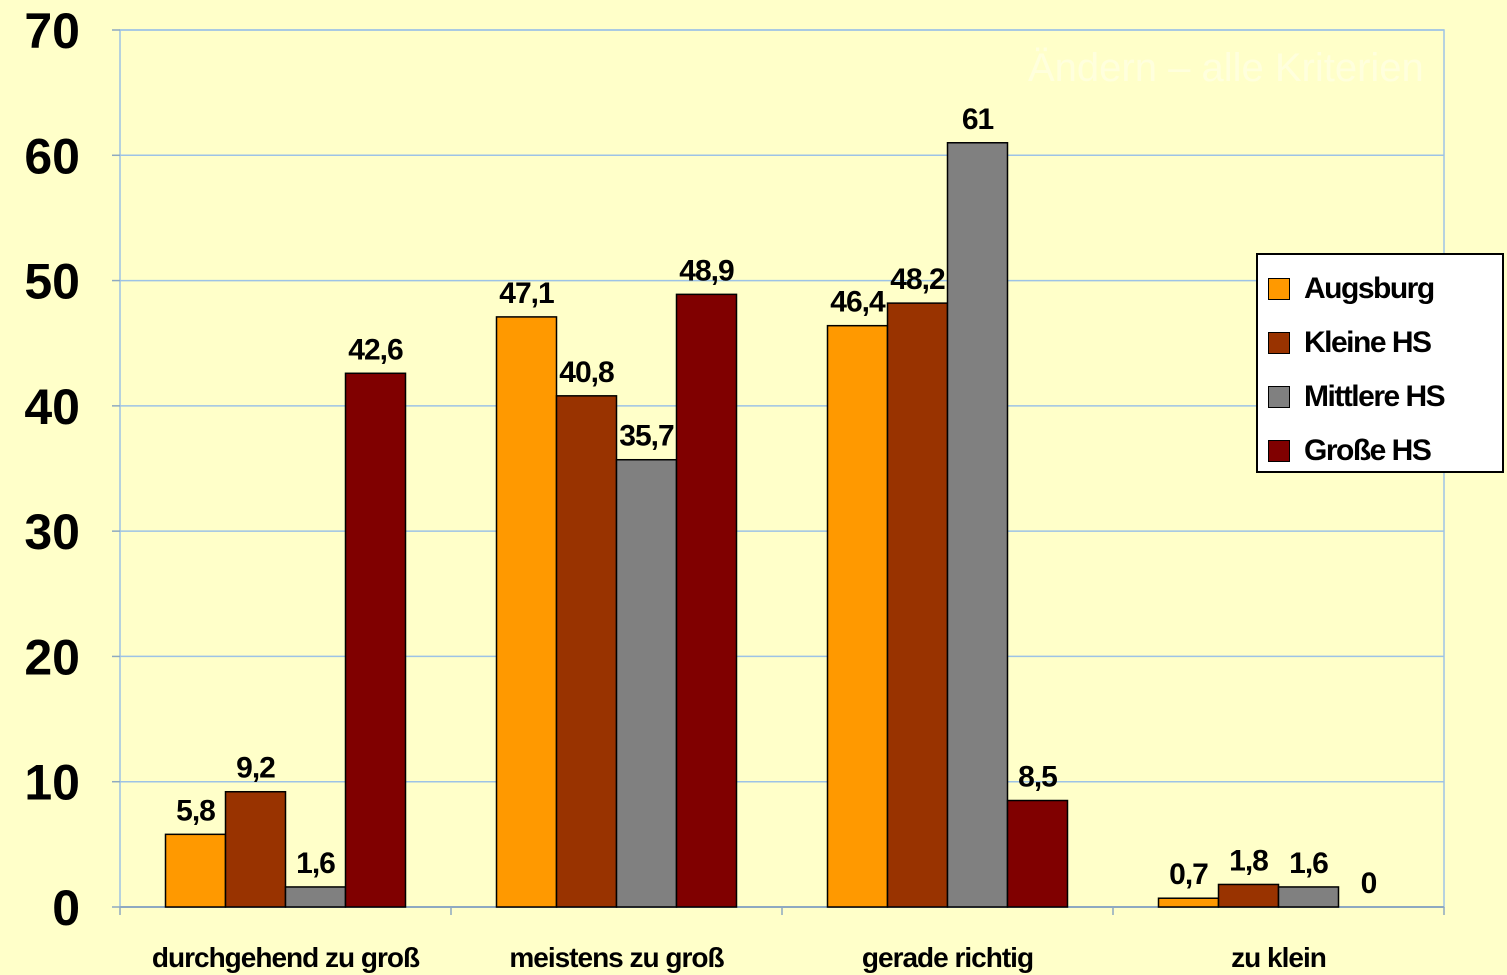 The width and height of the screenshot is (1507, 975). What do you see at coordinates (1188, 874) in the screenshot?
I see `data-label: 0,7` at bounding box center [1188, 874].